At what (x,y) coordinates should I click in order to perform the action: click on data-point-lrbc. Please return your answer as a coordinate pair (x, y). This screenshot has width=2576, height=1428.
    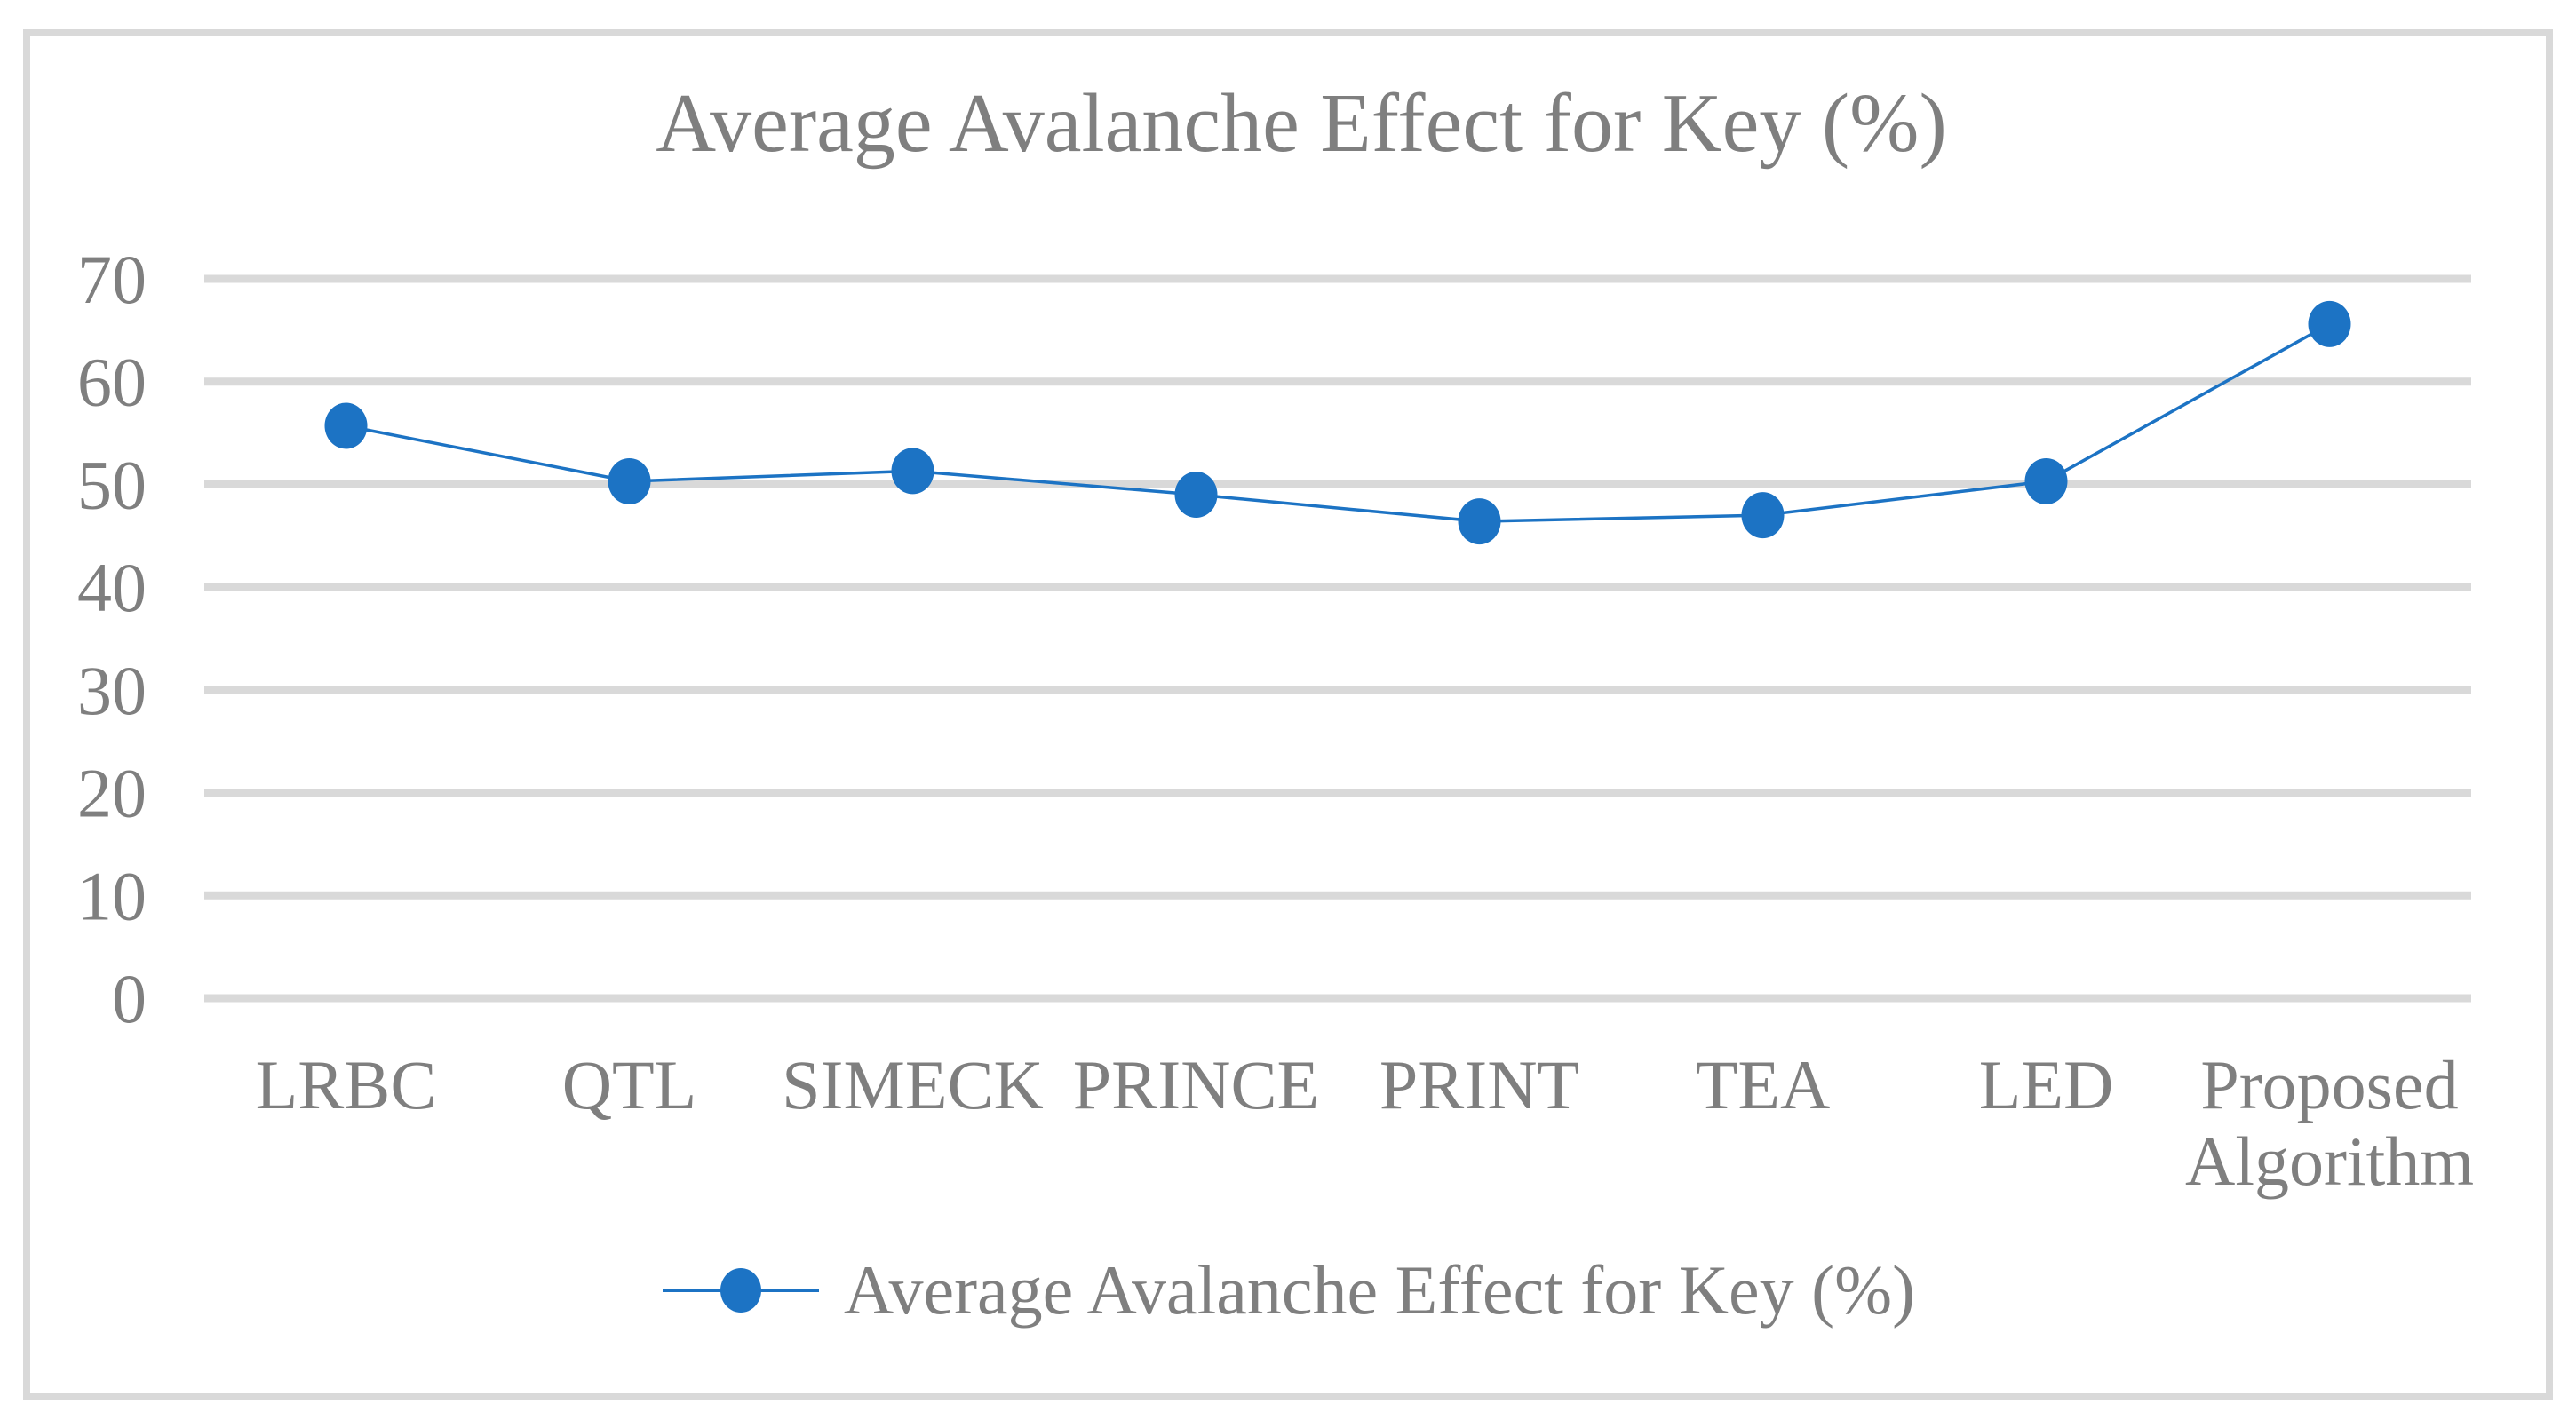
    Looking at the image, I should click on (346, 425).